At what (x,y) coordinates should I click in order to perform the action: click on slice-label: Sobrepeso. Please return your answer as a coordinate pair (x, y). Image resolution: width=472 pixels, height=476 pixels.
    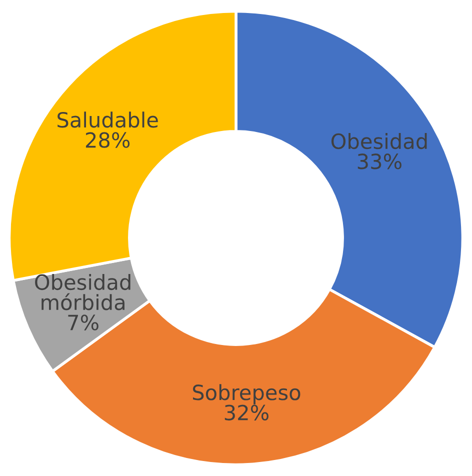
    Looking at the image, I should click on (246, 394).